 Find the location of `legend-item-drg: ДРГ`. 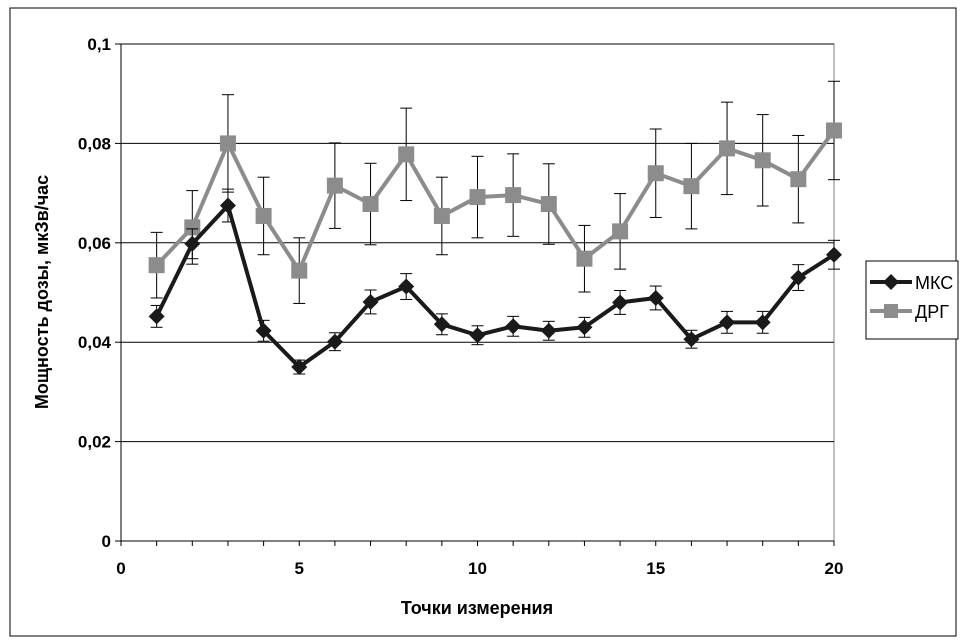

legend-item-drg: ДРГ is located at coordinates (909, 312).